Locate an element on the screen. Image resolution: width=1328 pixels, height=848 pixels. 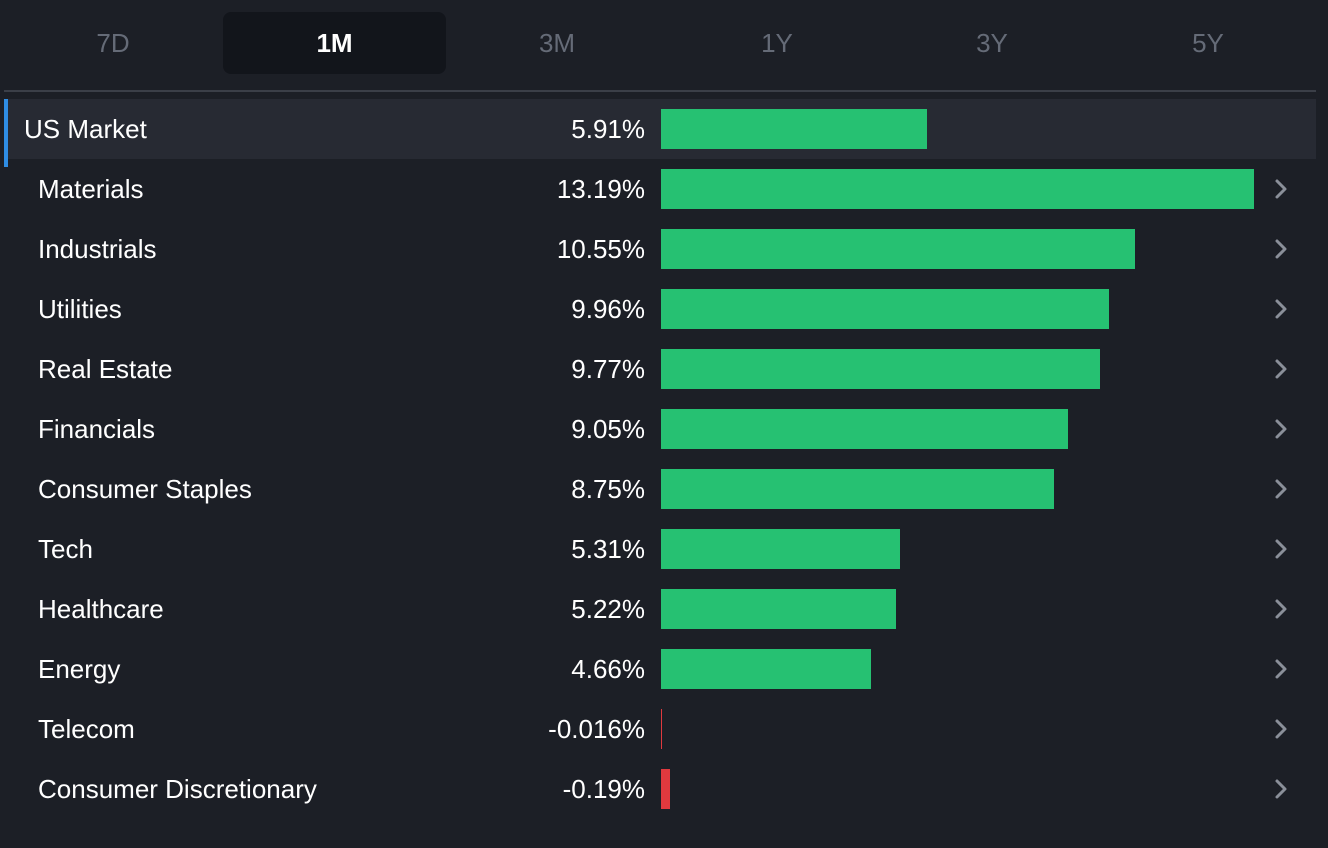
sector-row: Utilities 9.96% is located at coordinates (660, 309).